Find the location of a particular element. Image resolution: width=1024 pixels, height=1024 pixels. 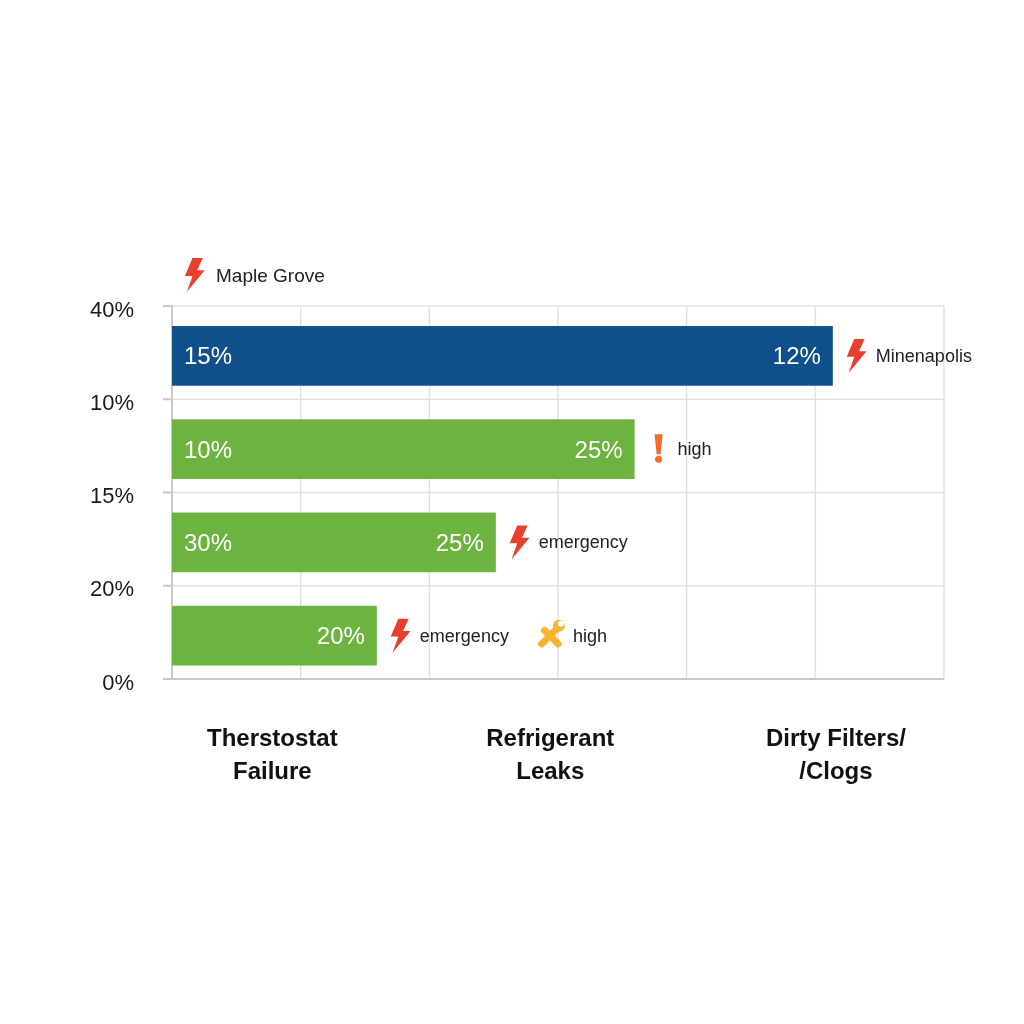

annotation: 10% is located at coordinates (208, 449).